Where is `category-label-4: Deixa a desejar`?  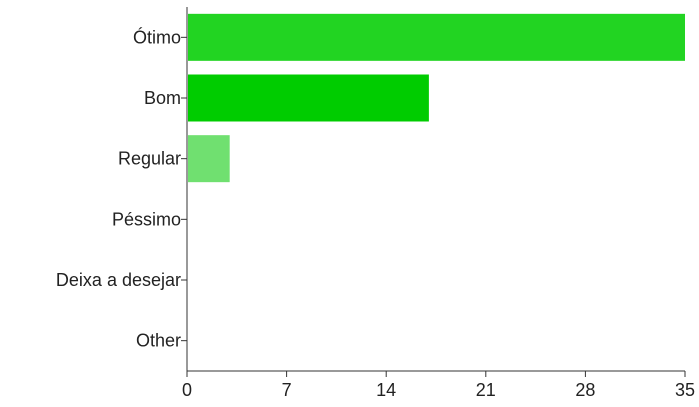 category-label-4: Deixa a desejar is located at coordinates (118, 280).